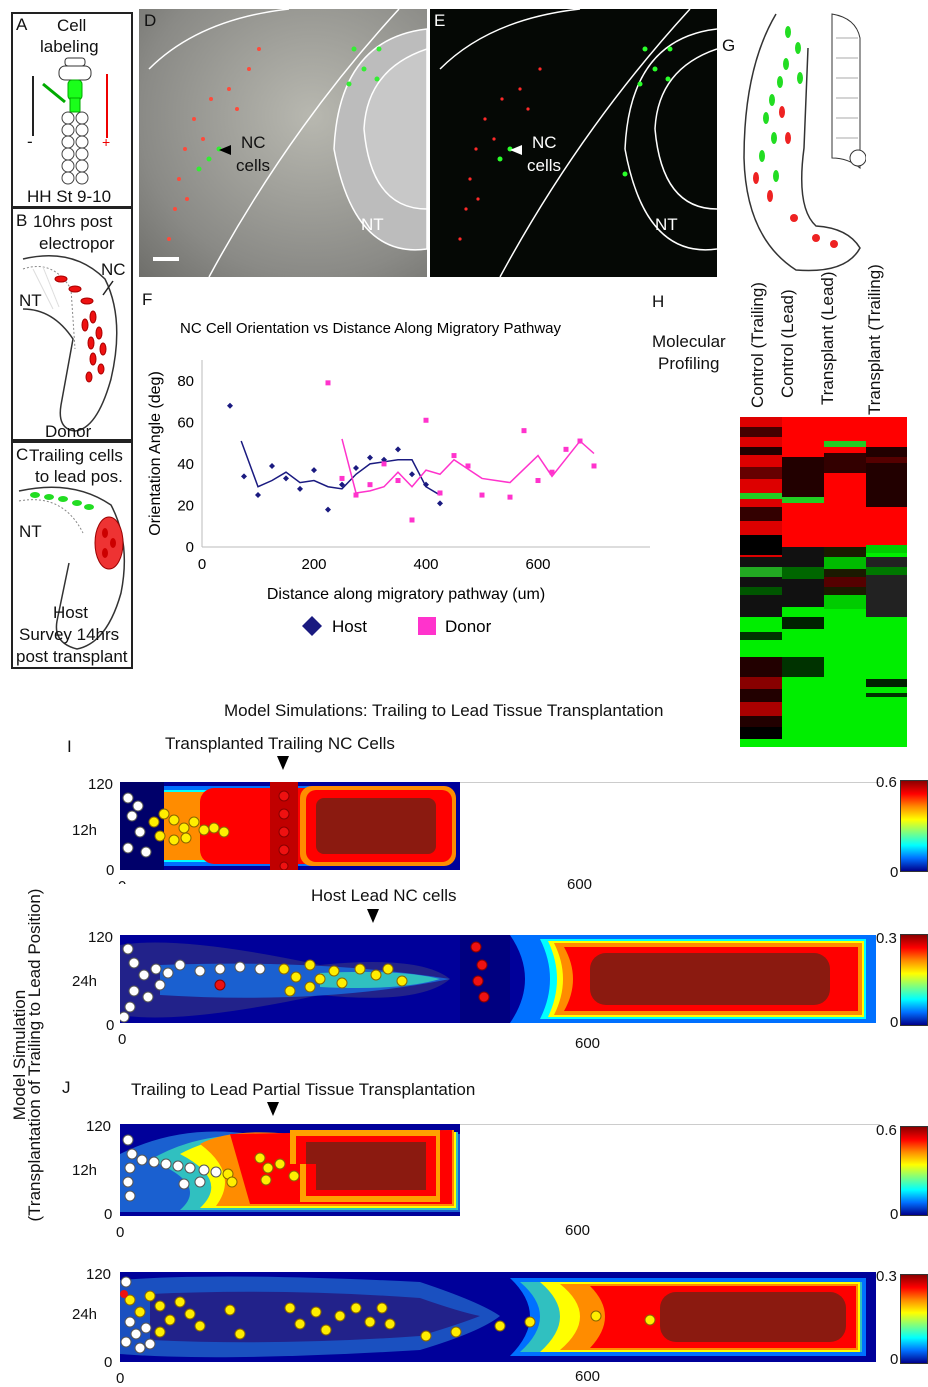 The image size is (928, 1387). What do you see at coordinates (72, 568) in the screenshot?
I see `host-embryo-diagram` at bounding box center [72, 568].